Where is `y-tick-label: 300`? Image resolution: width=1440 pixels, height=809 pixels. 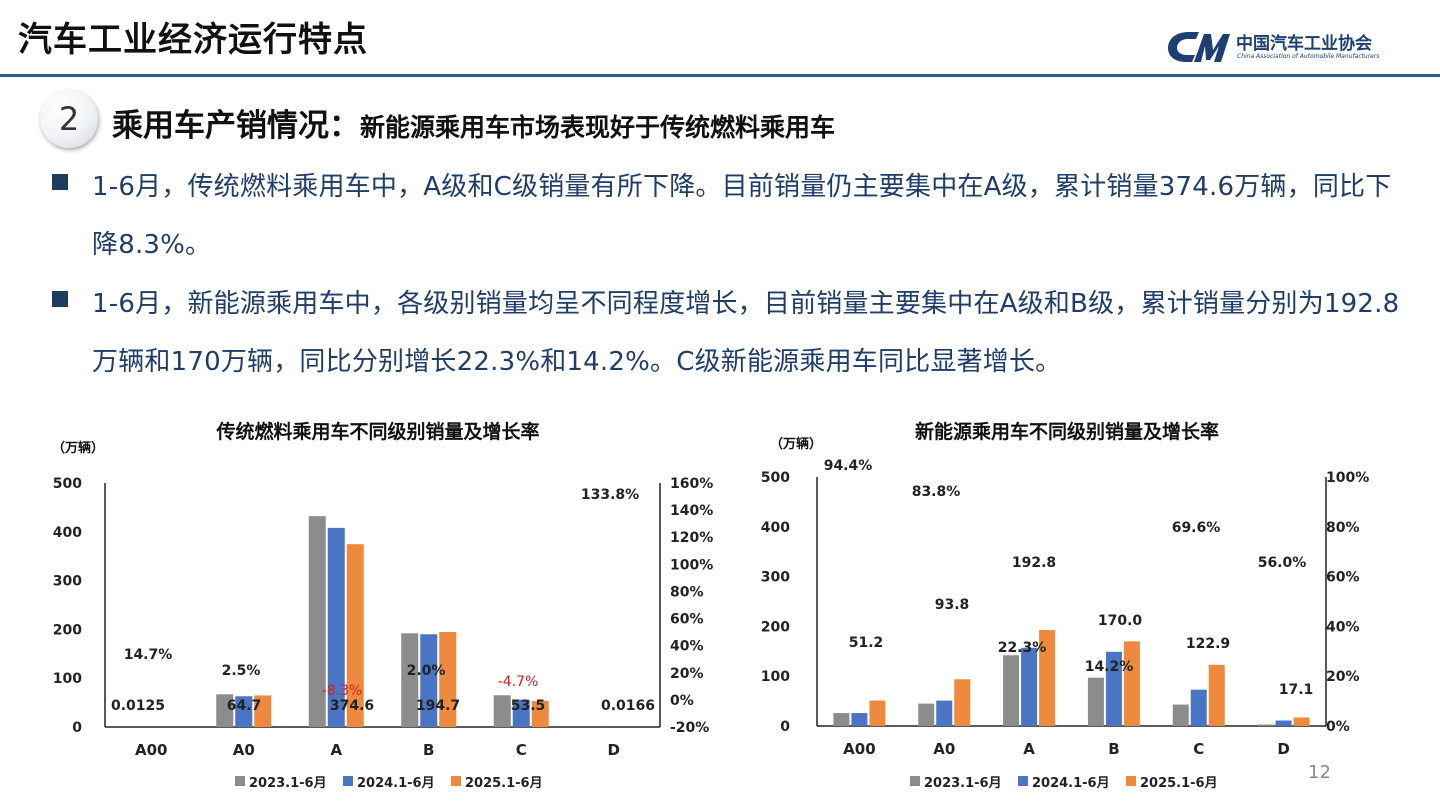 y-tick-label: 300 is located at coordinates (67, 582).